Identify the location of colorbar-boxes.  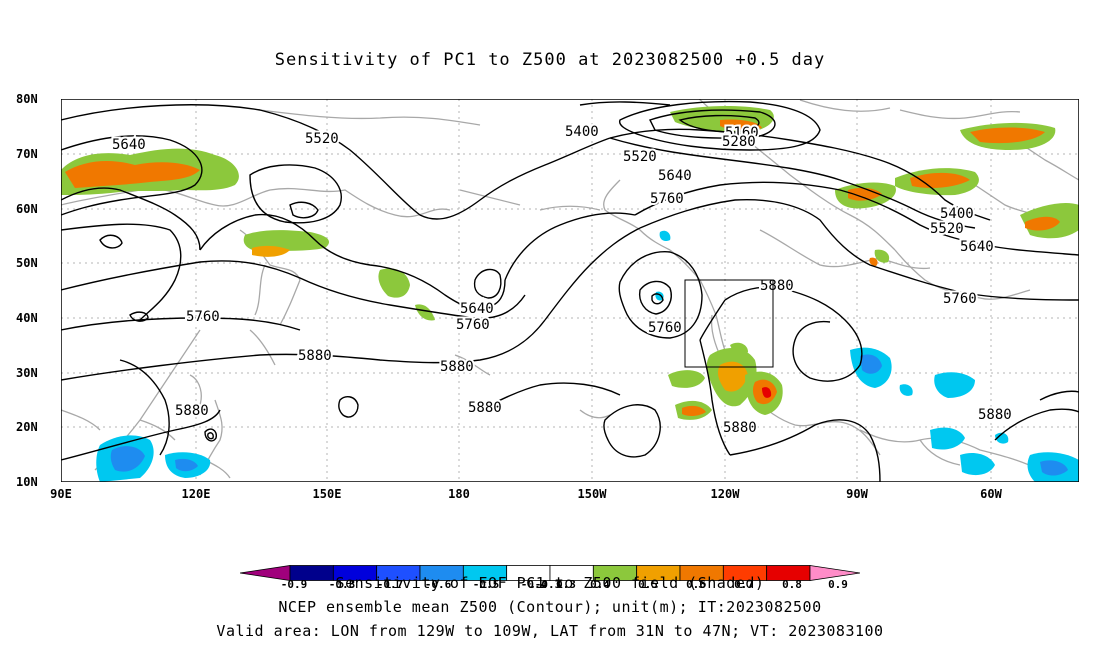
(550, 573).